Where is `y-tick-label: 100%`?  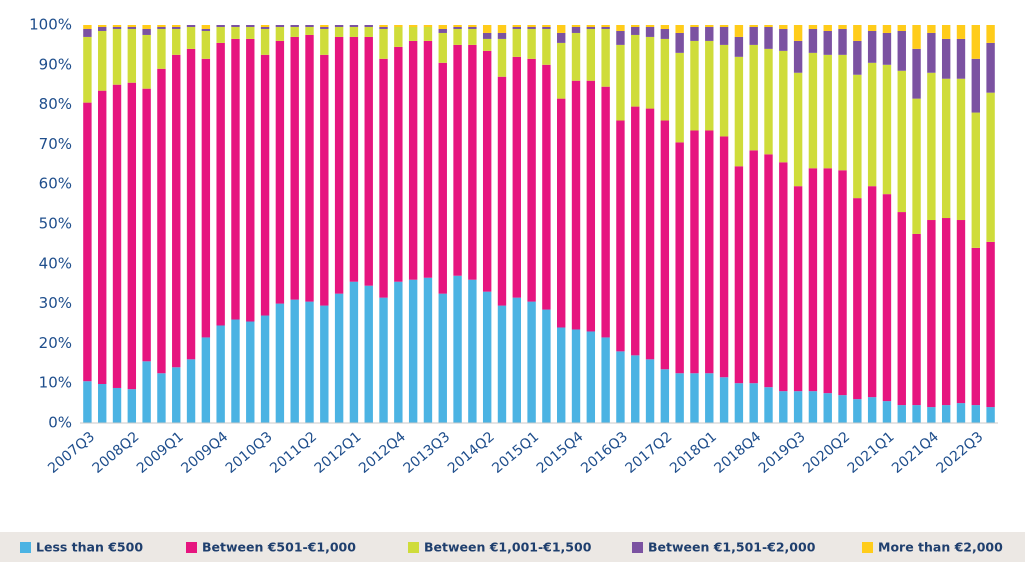 y-tick-label: 100% is located at coordinates (50, 25).